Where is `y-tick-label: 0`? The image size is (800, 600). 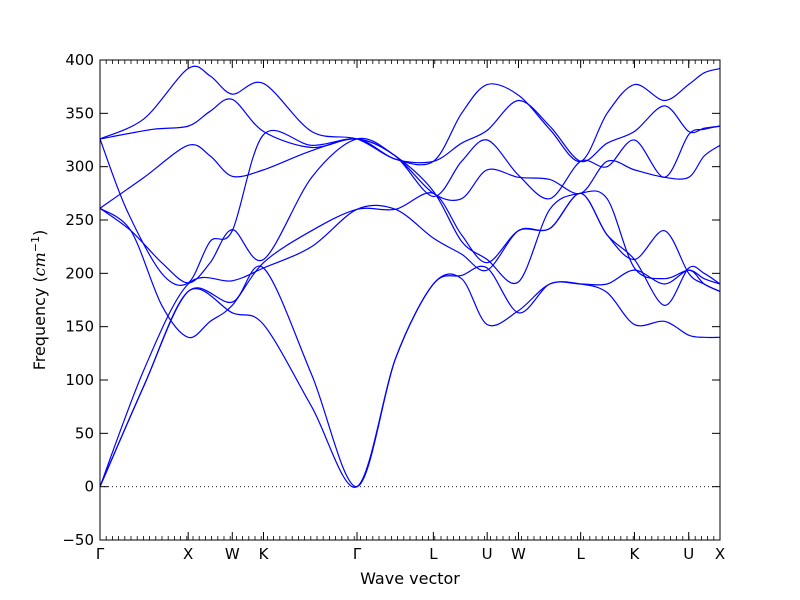 y-tick-label: 0 is located at coordinates (89, 487).